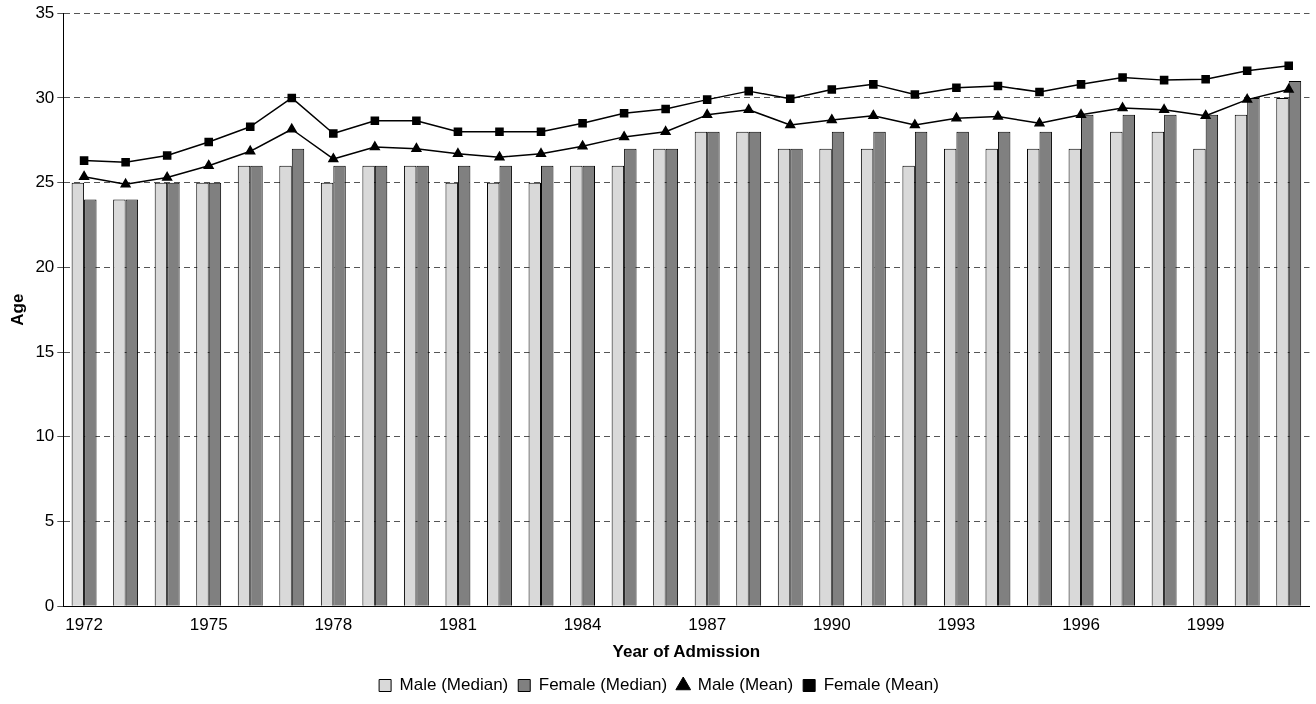 The height and width of the screenshot is (704, 1316). Describe the element at coordinates (45, 182) in the screenshot. I see `y-tick-label: 25` at that location.